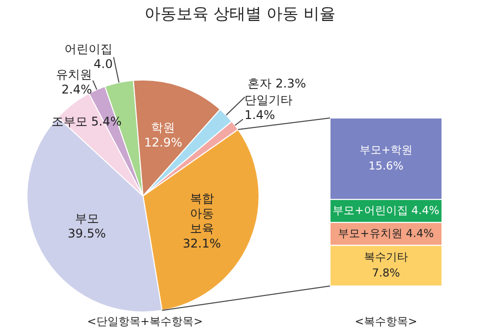  What do you see at coordinates (240, 14) in the screenshot?
I see `chart-title: 아동보육 상태별 아동 비율` at bounding box center [240, 14].